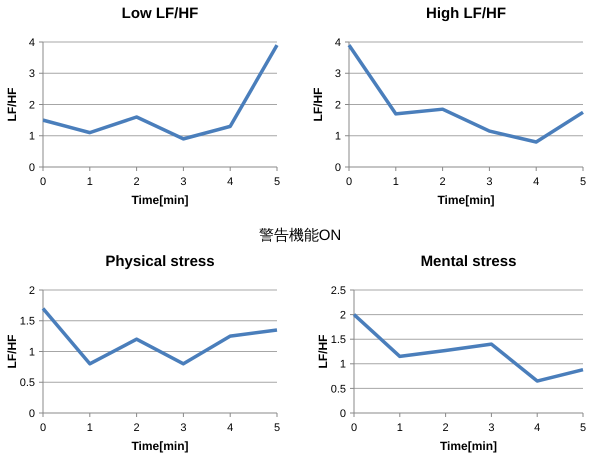  What do you see at coordinates (338, 290) in the screenshot?
I see `y-tick-label: 2.5` at bounding box center [338, 290].